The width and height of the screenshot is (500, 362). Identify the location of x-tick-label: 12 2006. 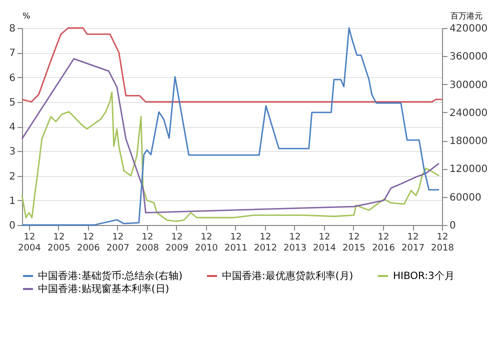
(88, 243).